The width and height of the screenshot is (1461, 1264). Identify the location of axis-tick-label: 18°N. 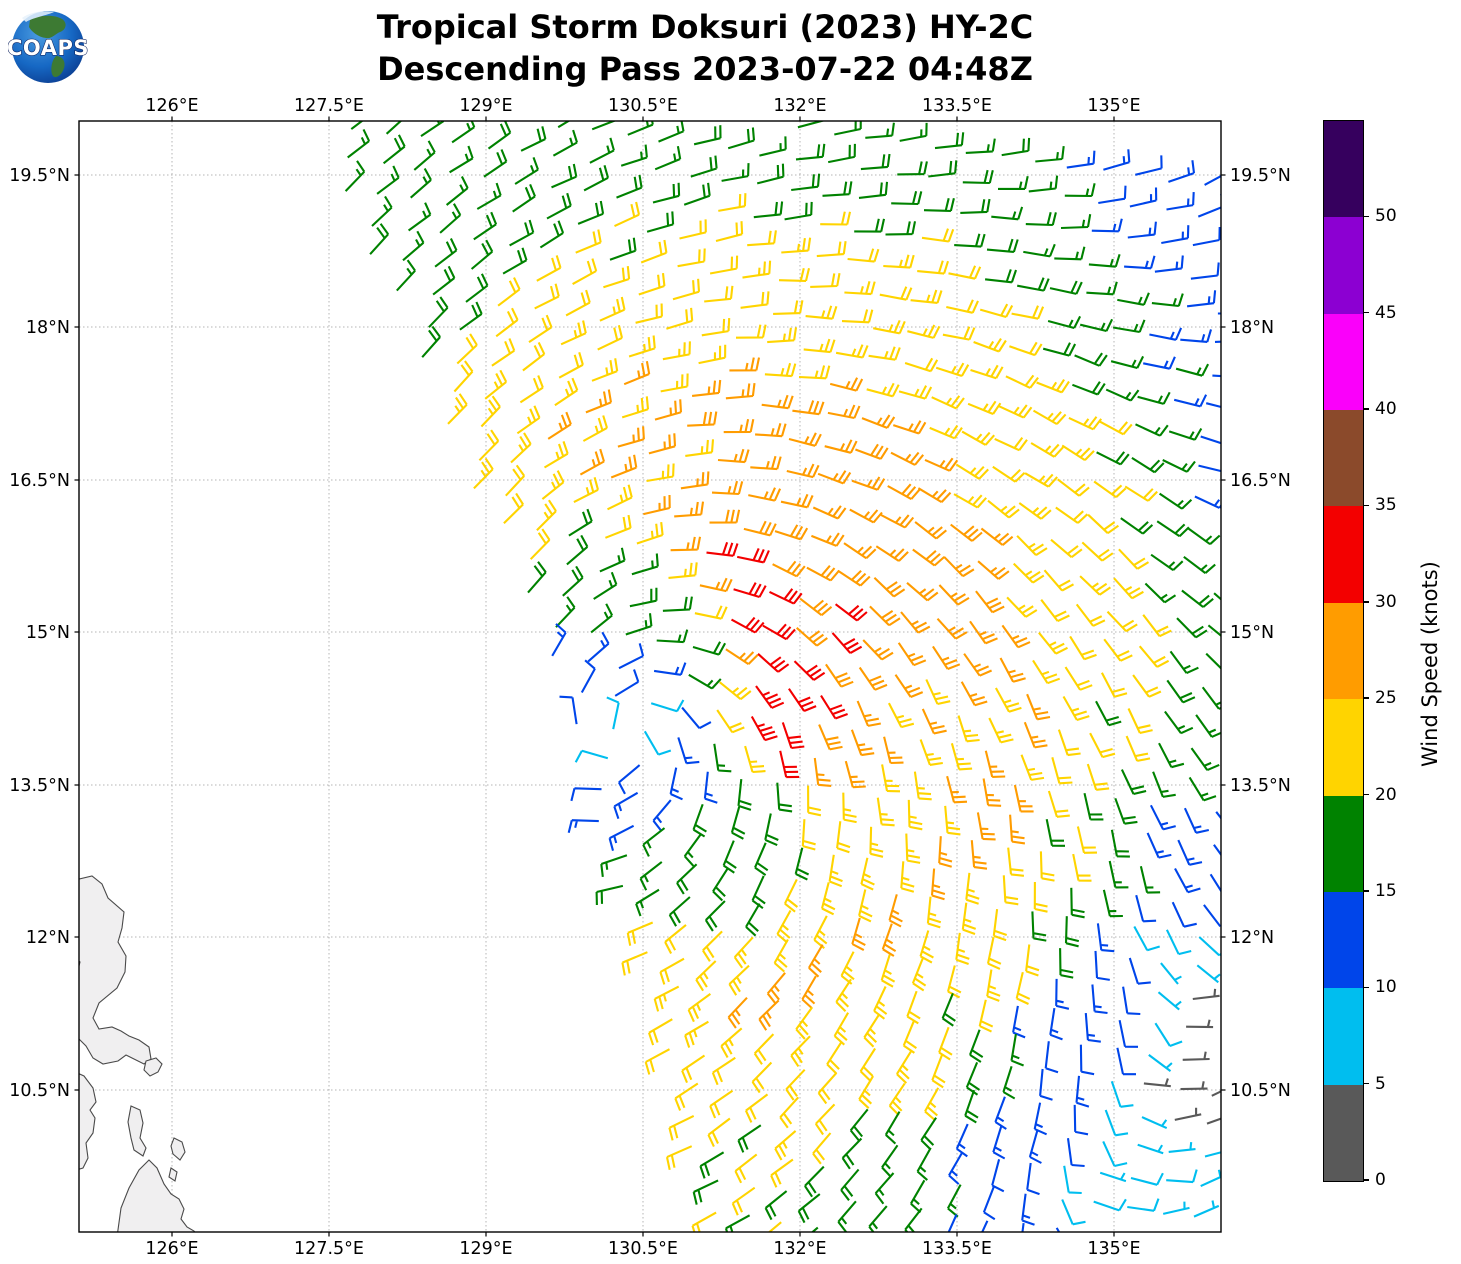
(48, 328).